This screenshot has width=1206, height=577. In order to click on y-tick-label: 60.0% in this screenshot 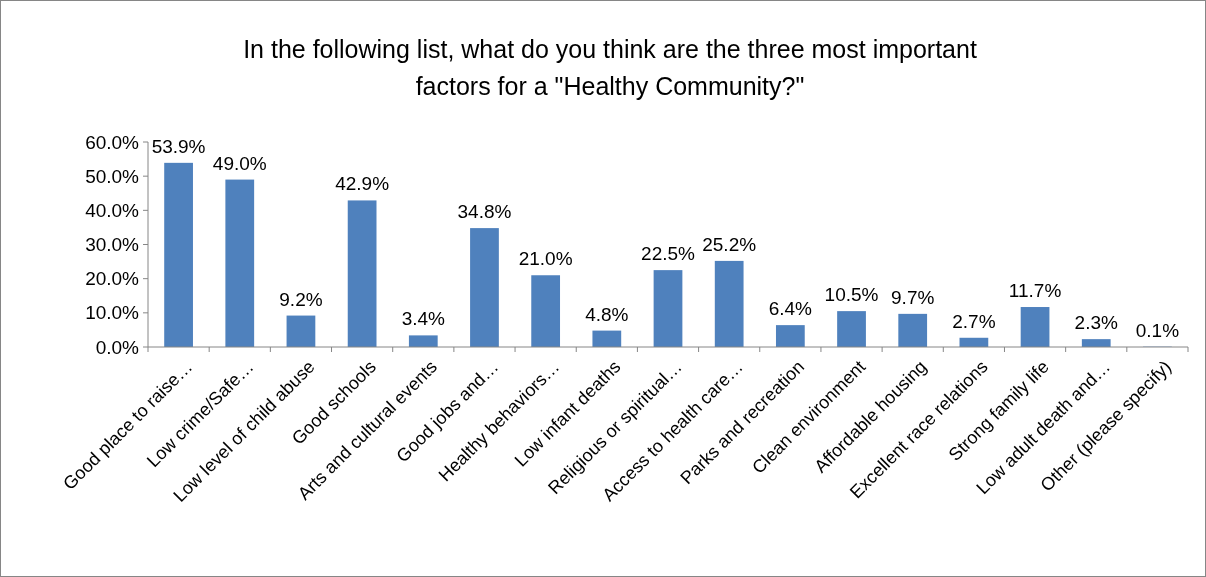, I will do `click(112, 142)`.